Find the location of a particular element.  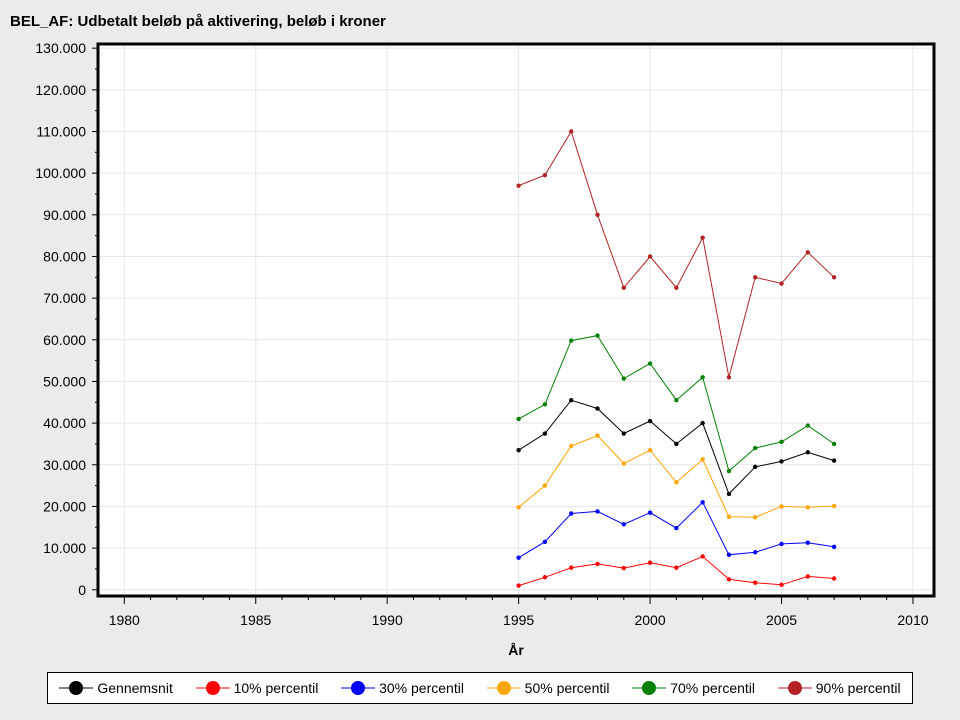

y-tick-label: 30.000 is located at coordinates (64, 465).